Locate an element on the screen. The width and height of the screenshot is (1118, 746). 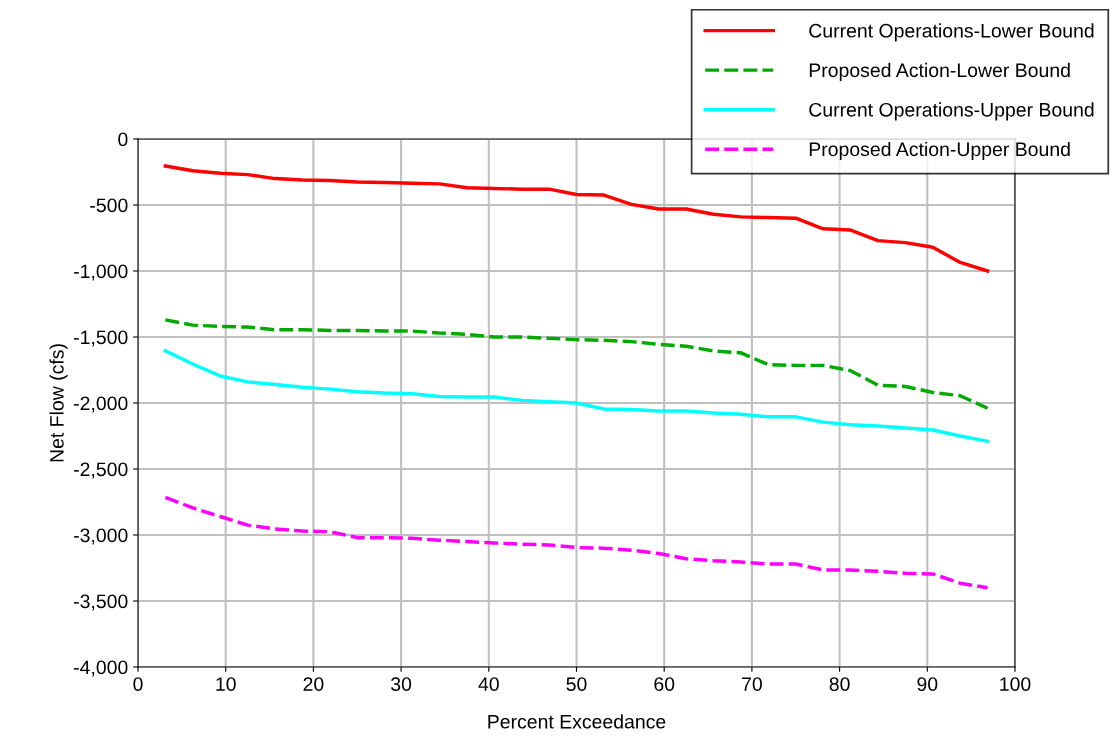
x-tick-label: 100 is located at coordinates (1015, 684).